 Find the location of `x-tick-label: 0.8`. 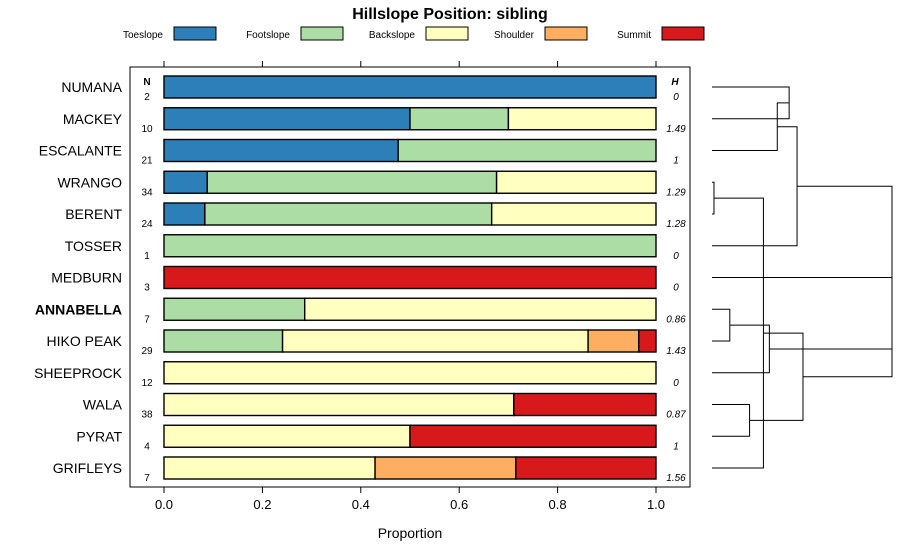

x-tick-label: 0.8 is located at coordinates (558, 504).